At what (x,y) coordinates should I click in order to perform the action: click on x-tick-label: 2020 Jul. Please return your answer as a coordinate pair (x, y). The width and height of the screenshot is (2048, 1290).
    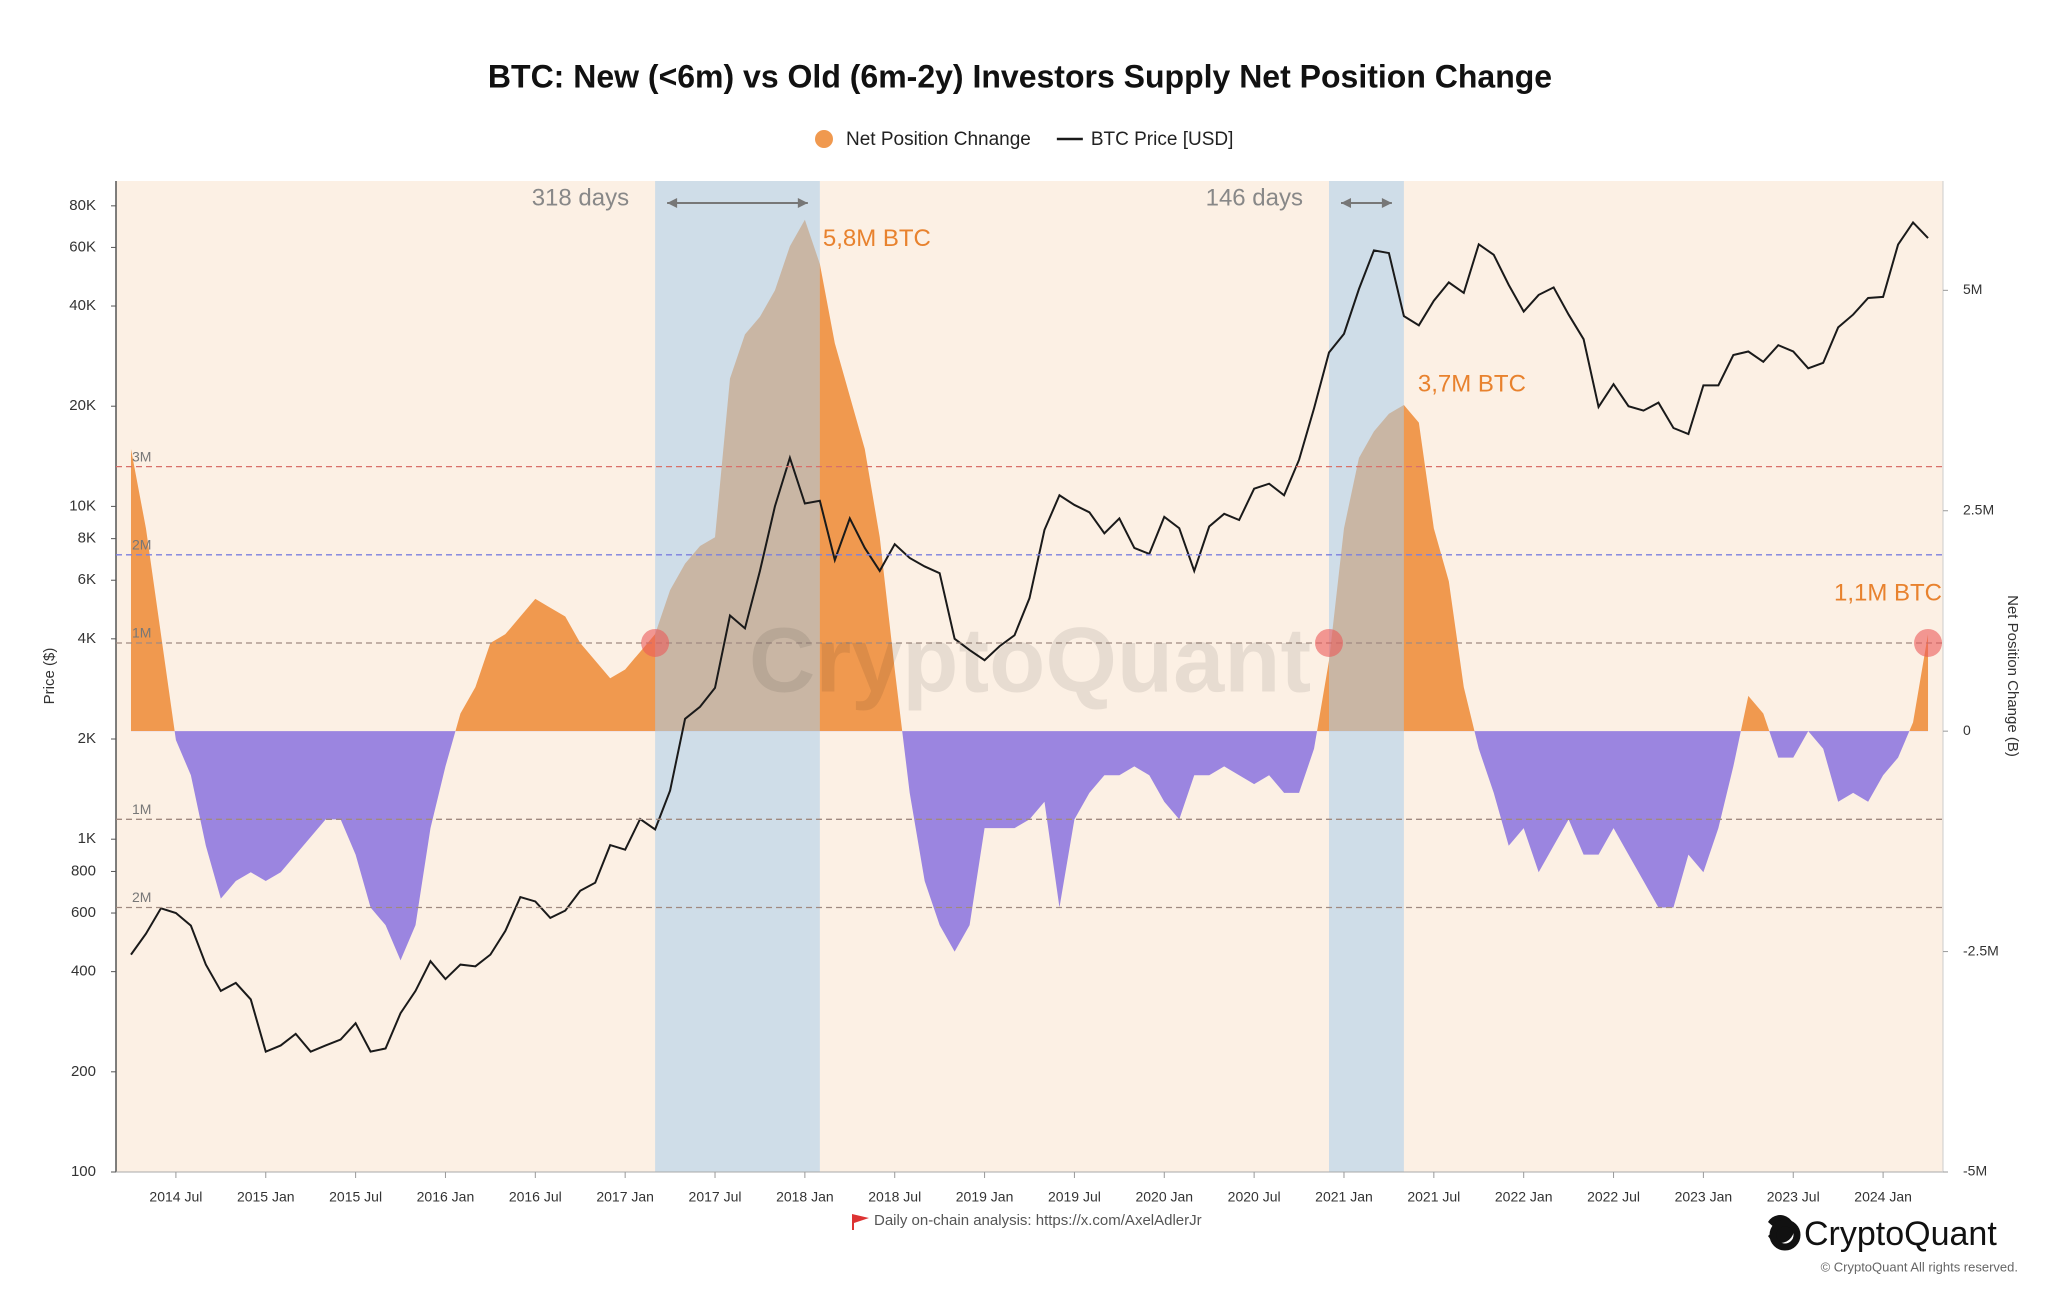
    Looking at the image, I should click on (1254, 1197).